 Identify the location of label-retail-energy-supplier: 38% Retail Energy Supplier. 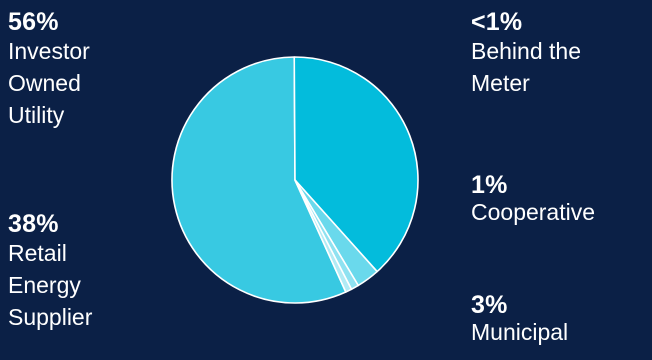
(50, 272).